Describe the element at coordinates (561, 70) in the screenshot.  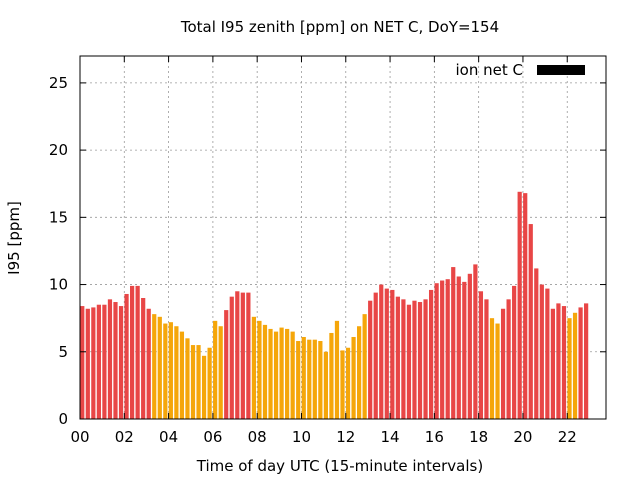
I see `legend-swatch` at that location.